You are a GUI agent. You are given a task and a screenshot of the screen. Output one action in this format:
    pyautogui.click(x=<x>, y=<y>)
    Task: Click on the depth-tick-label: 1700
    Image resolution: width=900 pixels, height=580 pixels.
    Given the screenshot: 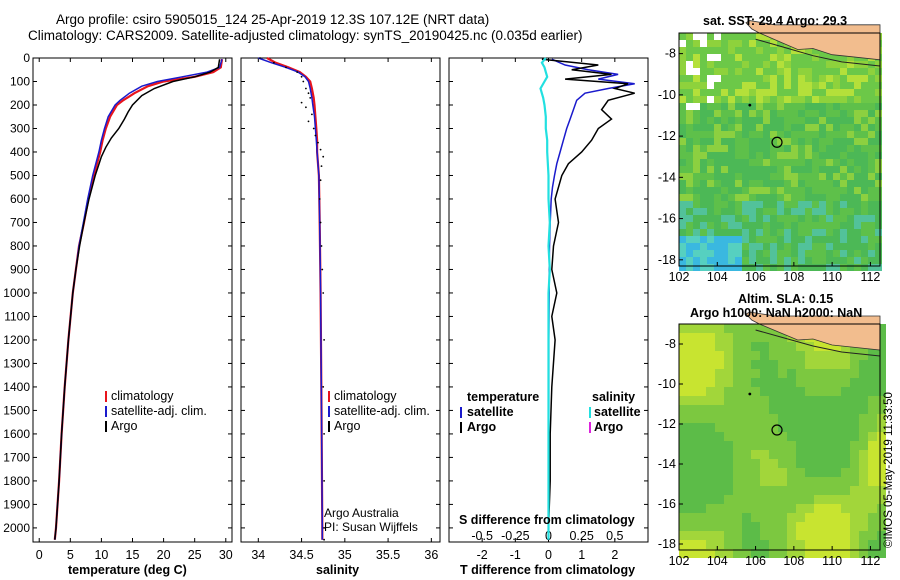 What is the action you would take?
    pyautogui.click(x=16, y=457)
    